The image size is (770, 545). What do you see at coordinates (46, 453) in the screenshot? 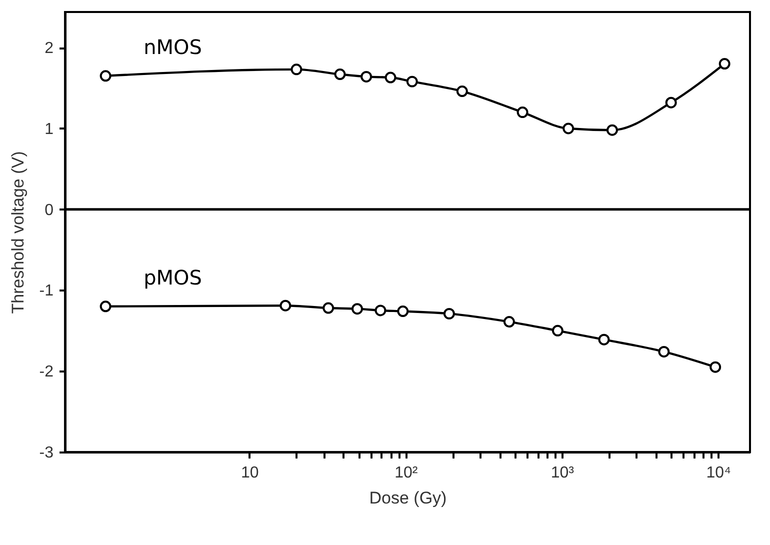
I see `y-tick-label: -3` at bounding box center [46, 453].